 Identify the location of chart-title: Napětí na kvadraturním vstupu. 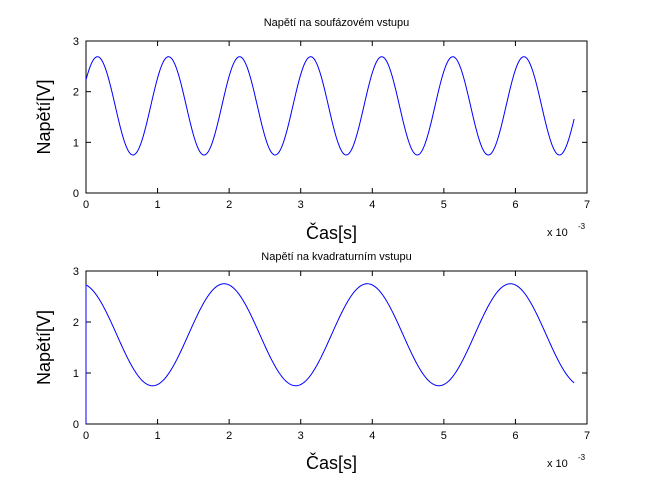
(336, 257).